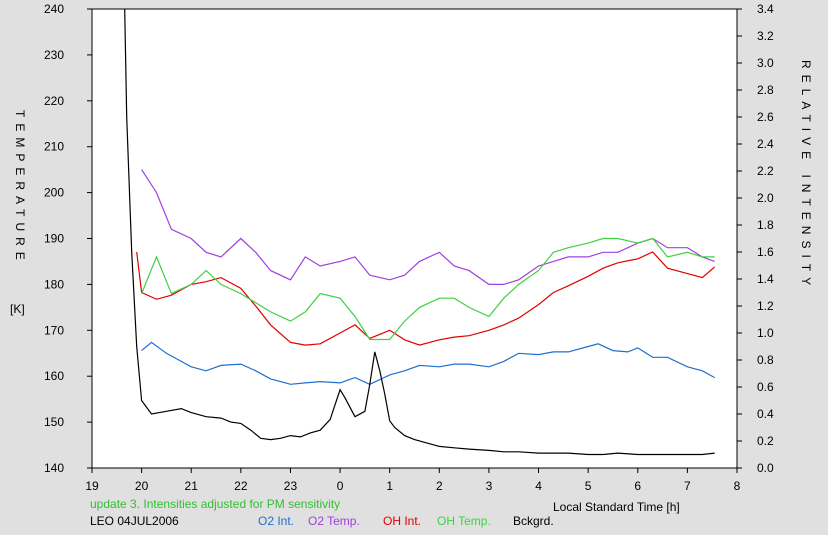 Image resolution: width=828 pixels, height=535 pixels. What do you see at coordinates (765, 468) in the screenshot?
I see `y-right-tick-label: 0.0` at bounding box center [765, 468].